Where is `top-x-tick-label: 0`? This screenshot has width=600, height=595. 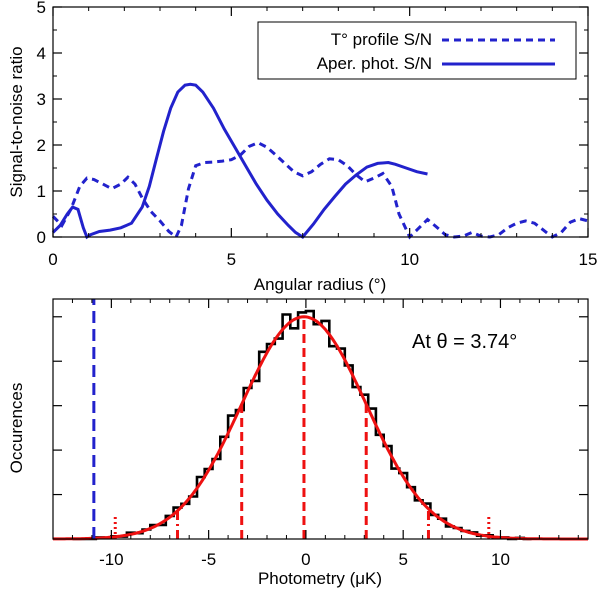
top-x-tick-label: 0 is located at coordinates (52, 259).